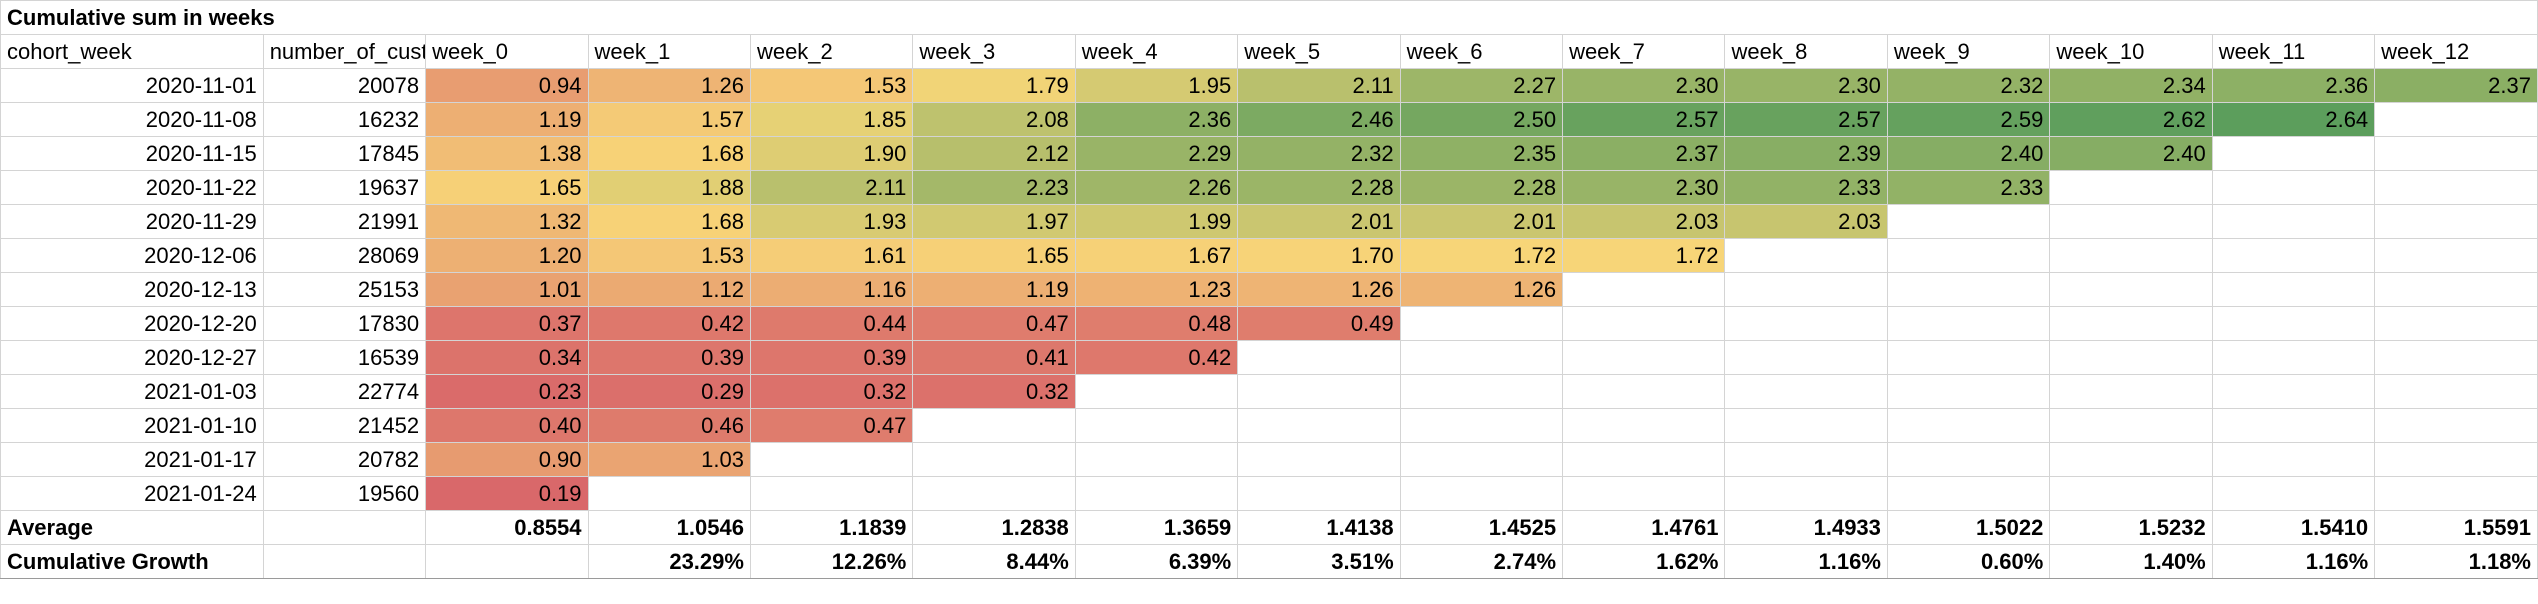 The width and height of the screenshot is (2538, 604). Describe the element at coordinates (132, 187) in the screenshot. I see `cohort-week-cell: 2020-11-22` at that location.